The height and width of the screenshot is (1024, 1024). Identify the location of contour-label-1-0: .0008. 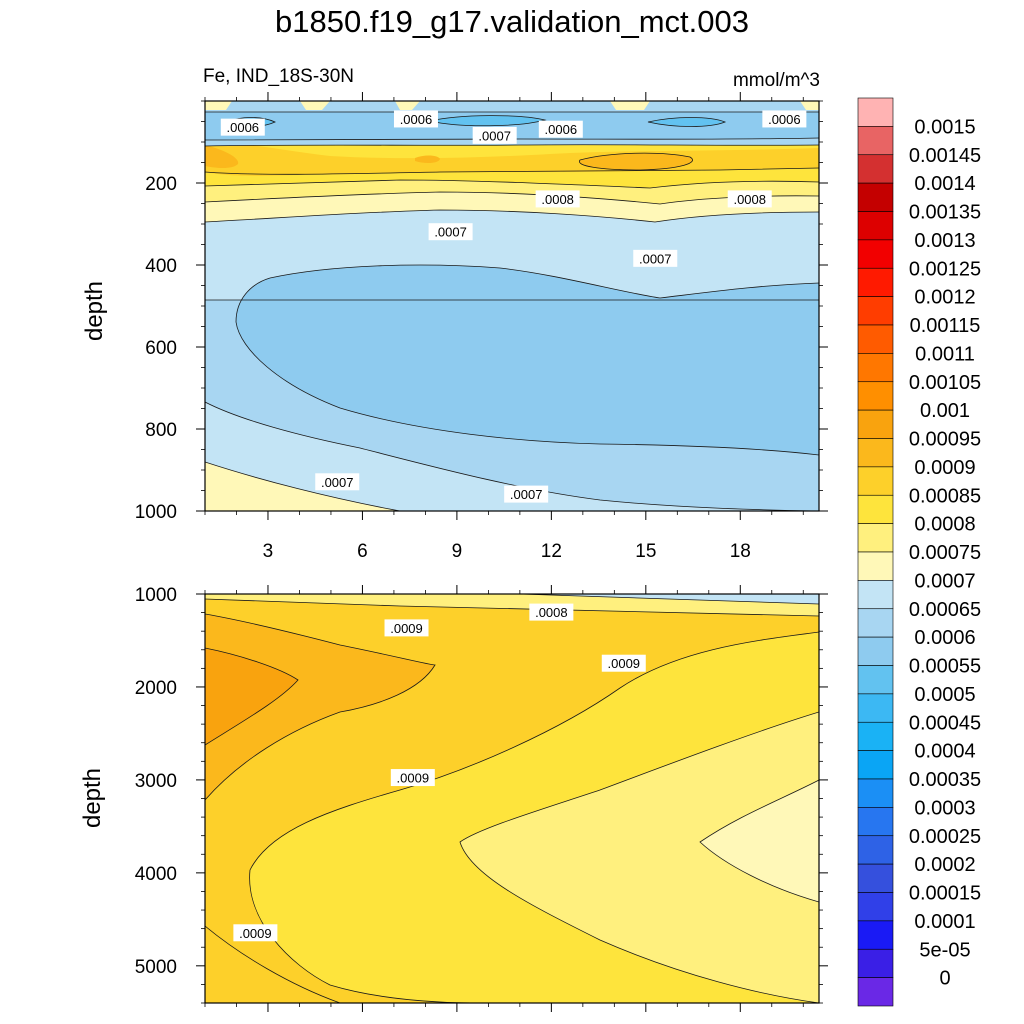
(551, 612).